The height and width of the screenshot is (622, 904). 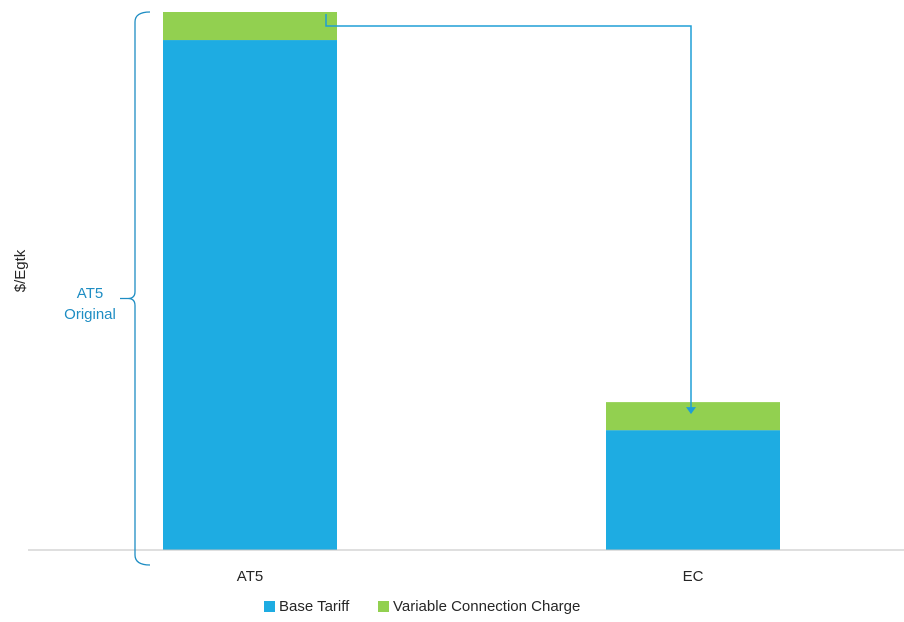 I want to click on bracket-label-line2: Original, so click(x=90, y=314).